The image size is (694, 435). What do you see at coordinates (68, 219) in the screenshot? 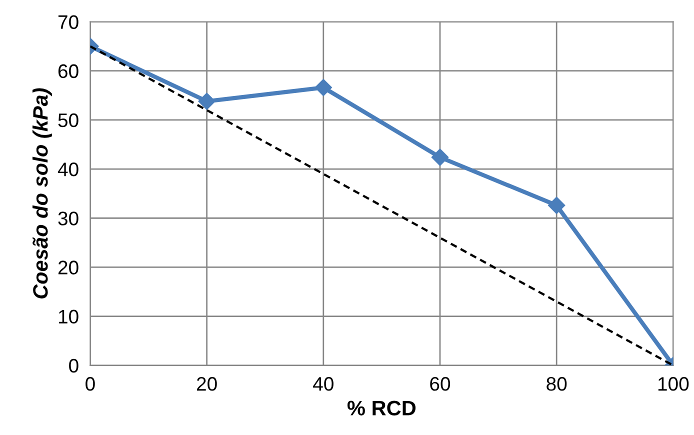
I see `y-tick-label: 30` at bounding box center [68, 219].